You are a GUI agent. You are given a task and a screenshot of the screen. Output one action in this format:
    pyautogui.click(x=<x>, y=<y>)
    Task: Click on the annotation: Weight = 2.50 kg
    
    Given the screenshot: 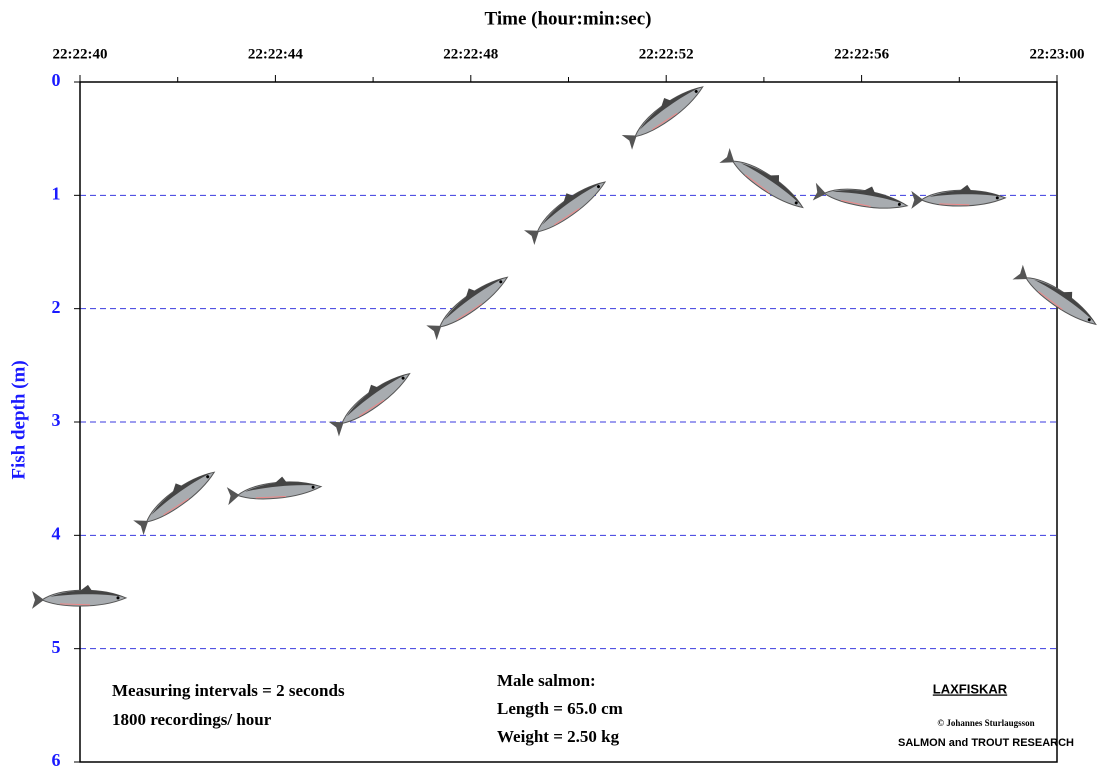 What is the action you would take?
    pyautogui.click(x=558, y=736)
    